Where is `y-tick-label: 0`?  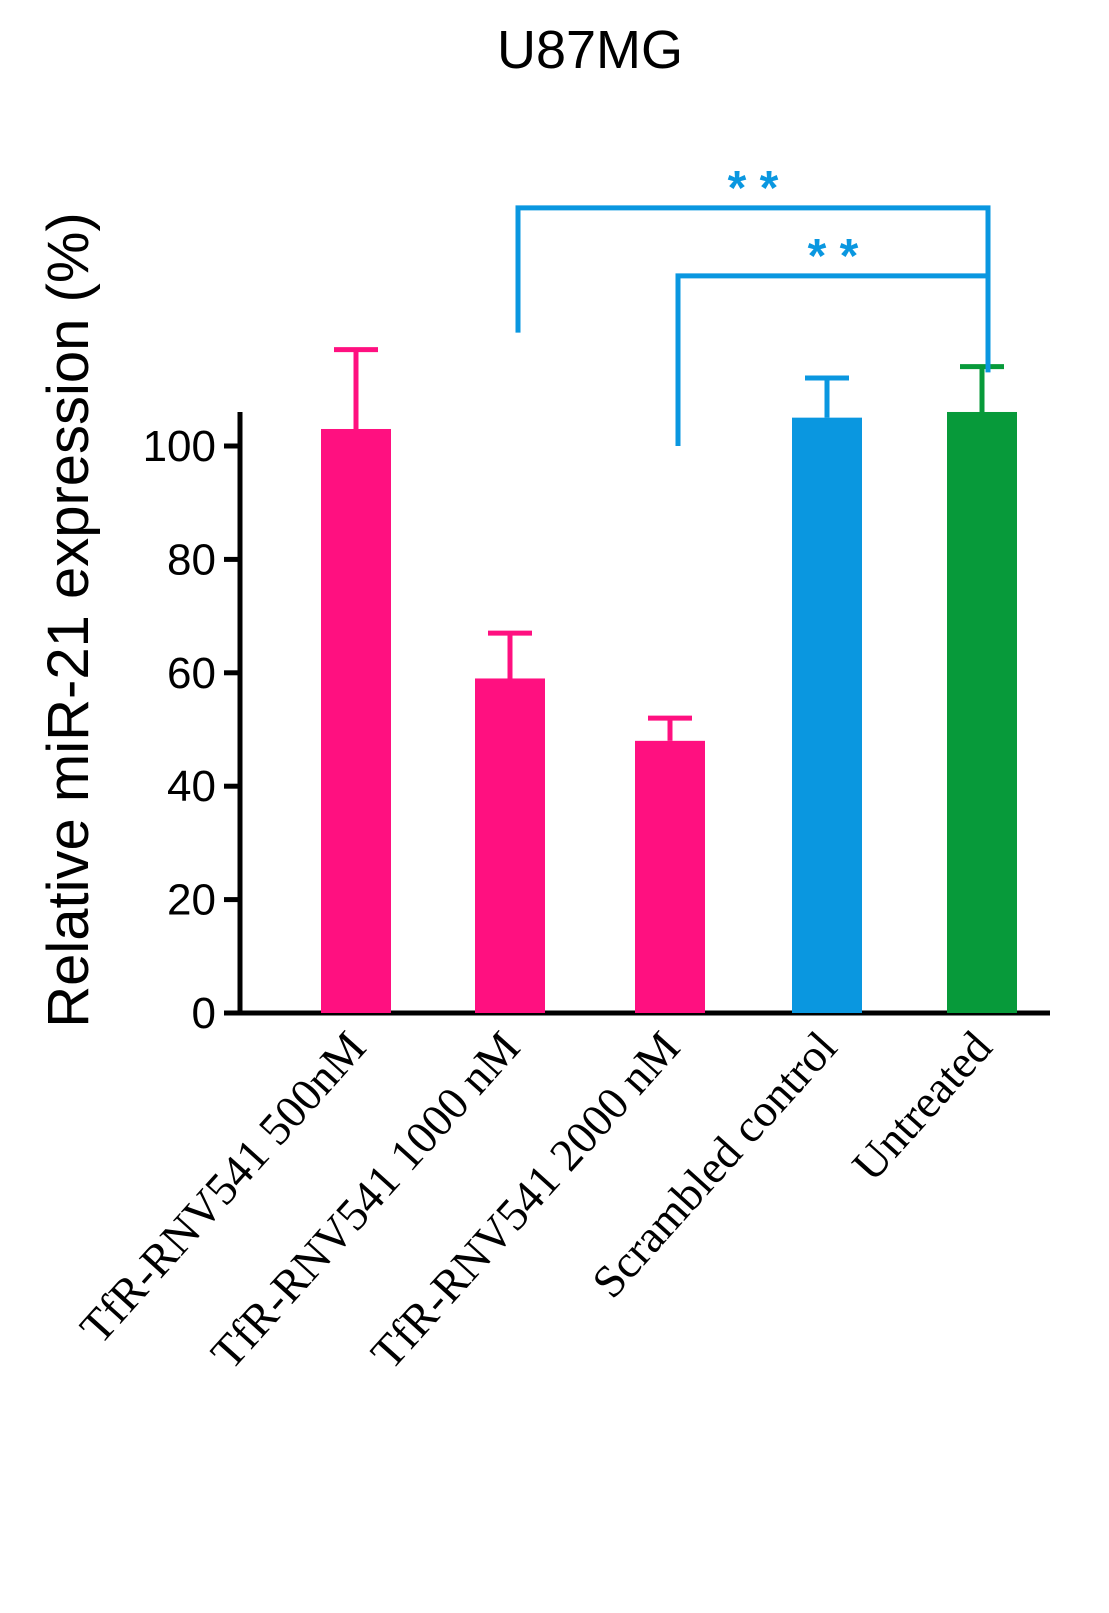
y-tick-label: 0 is located at coordinates (204, 1013).